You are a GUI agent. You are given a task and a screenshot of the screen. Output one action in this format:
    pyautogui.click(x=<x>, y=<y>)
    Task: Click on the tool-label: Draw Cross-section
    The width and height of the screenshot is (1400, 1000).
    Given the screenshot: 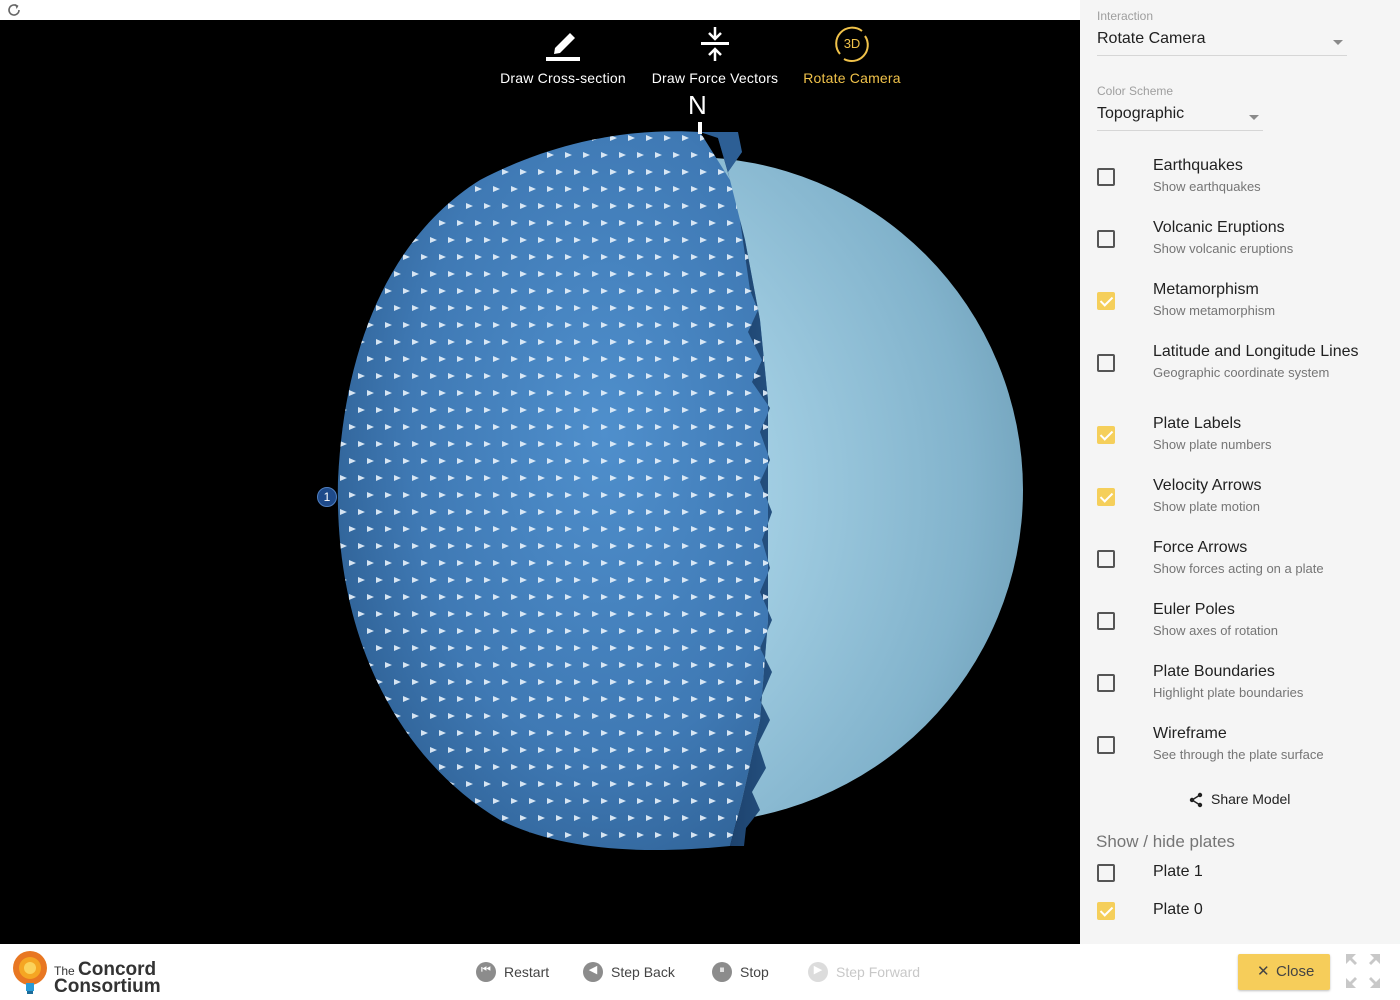 What is the action you would take?
    pyautogui.click(x=563, y=78)
    